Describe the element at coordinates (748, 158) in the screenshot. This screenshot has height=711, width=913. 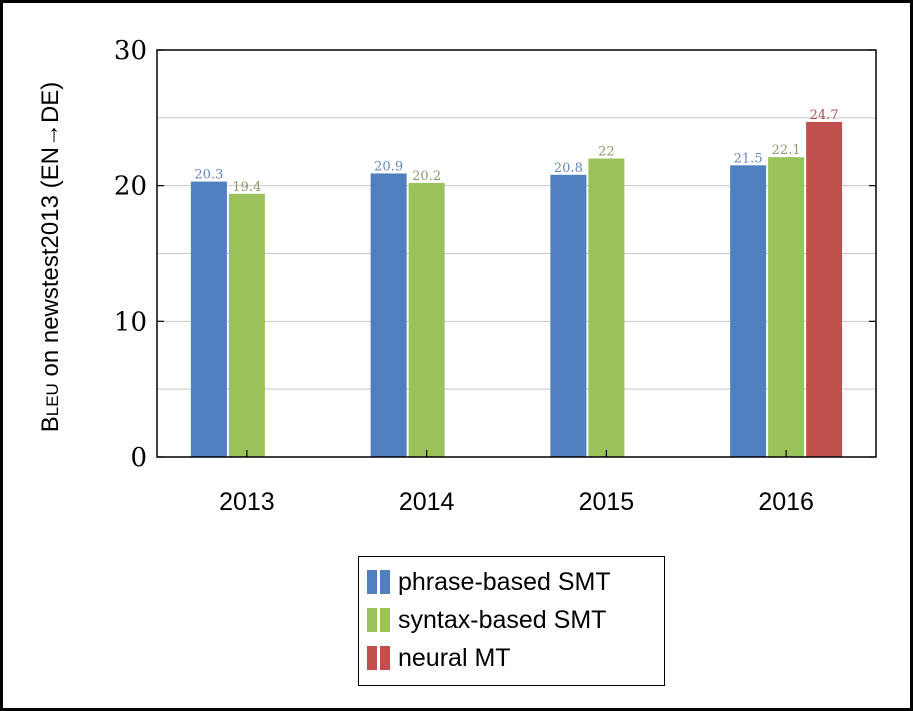
I see `data-label: 21.5` at that location.